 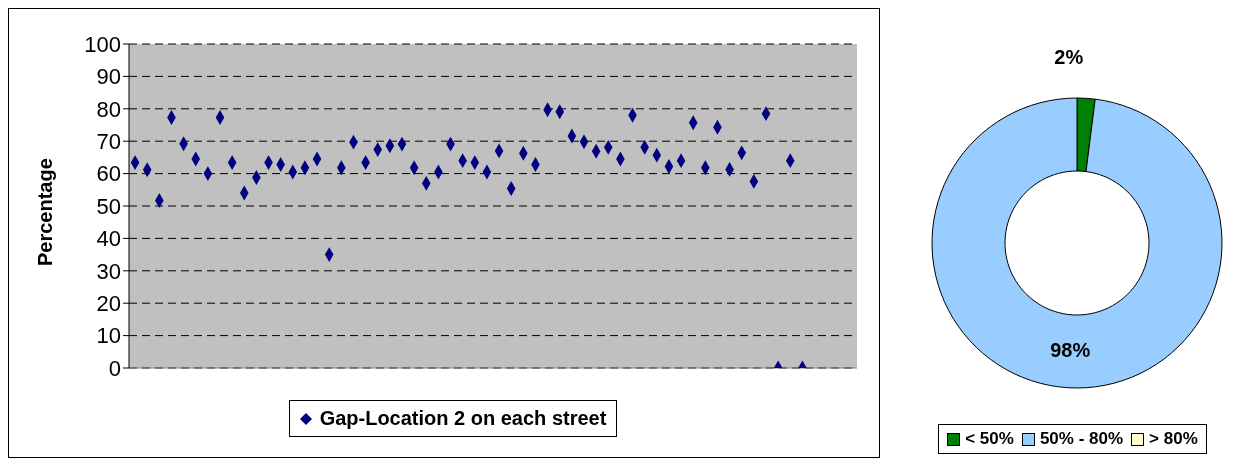 I want to click on y-tick-label: 60, so click(x=108, y=174).